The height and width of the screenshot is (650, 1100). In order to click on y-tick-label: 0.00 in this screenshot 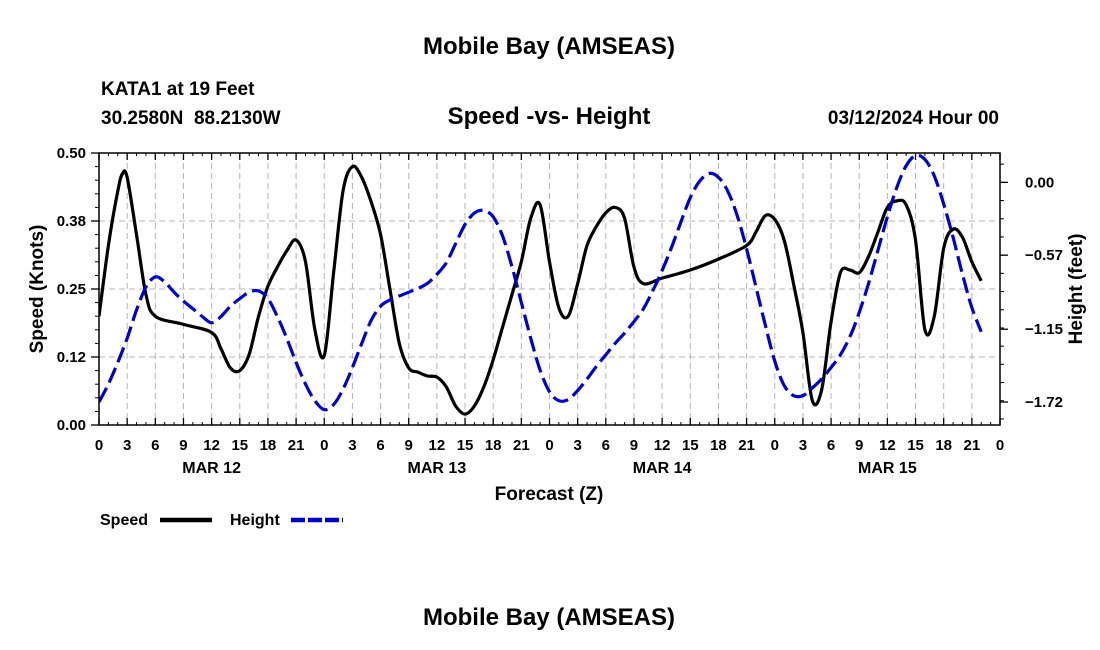, I will do `click(71, 425)`.